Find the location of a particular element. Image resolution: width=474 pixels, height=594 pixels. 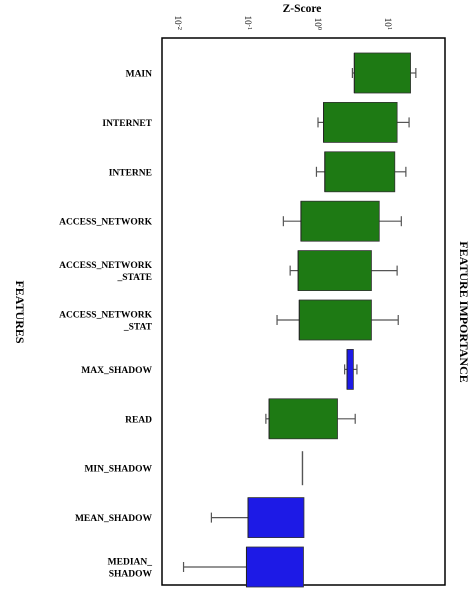

x-tick-label: 10-2 is located at coordinates (178, 23).